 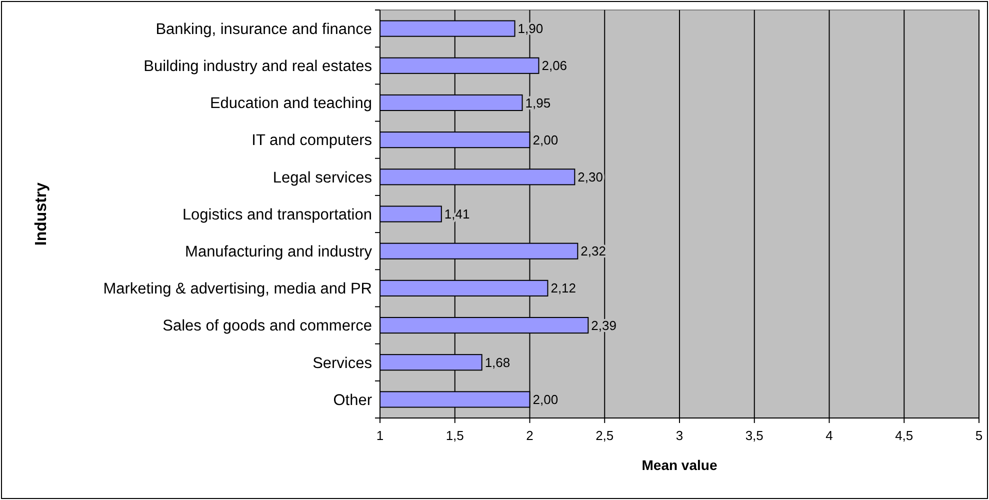 I want to click on x-axis-title: Mean value, so click(x=680, y=465).